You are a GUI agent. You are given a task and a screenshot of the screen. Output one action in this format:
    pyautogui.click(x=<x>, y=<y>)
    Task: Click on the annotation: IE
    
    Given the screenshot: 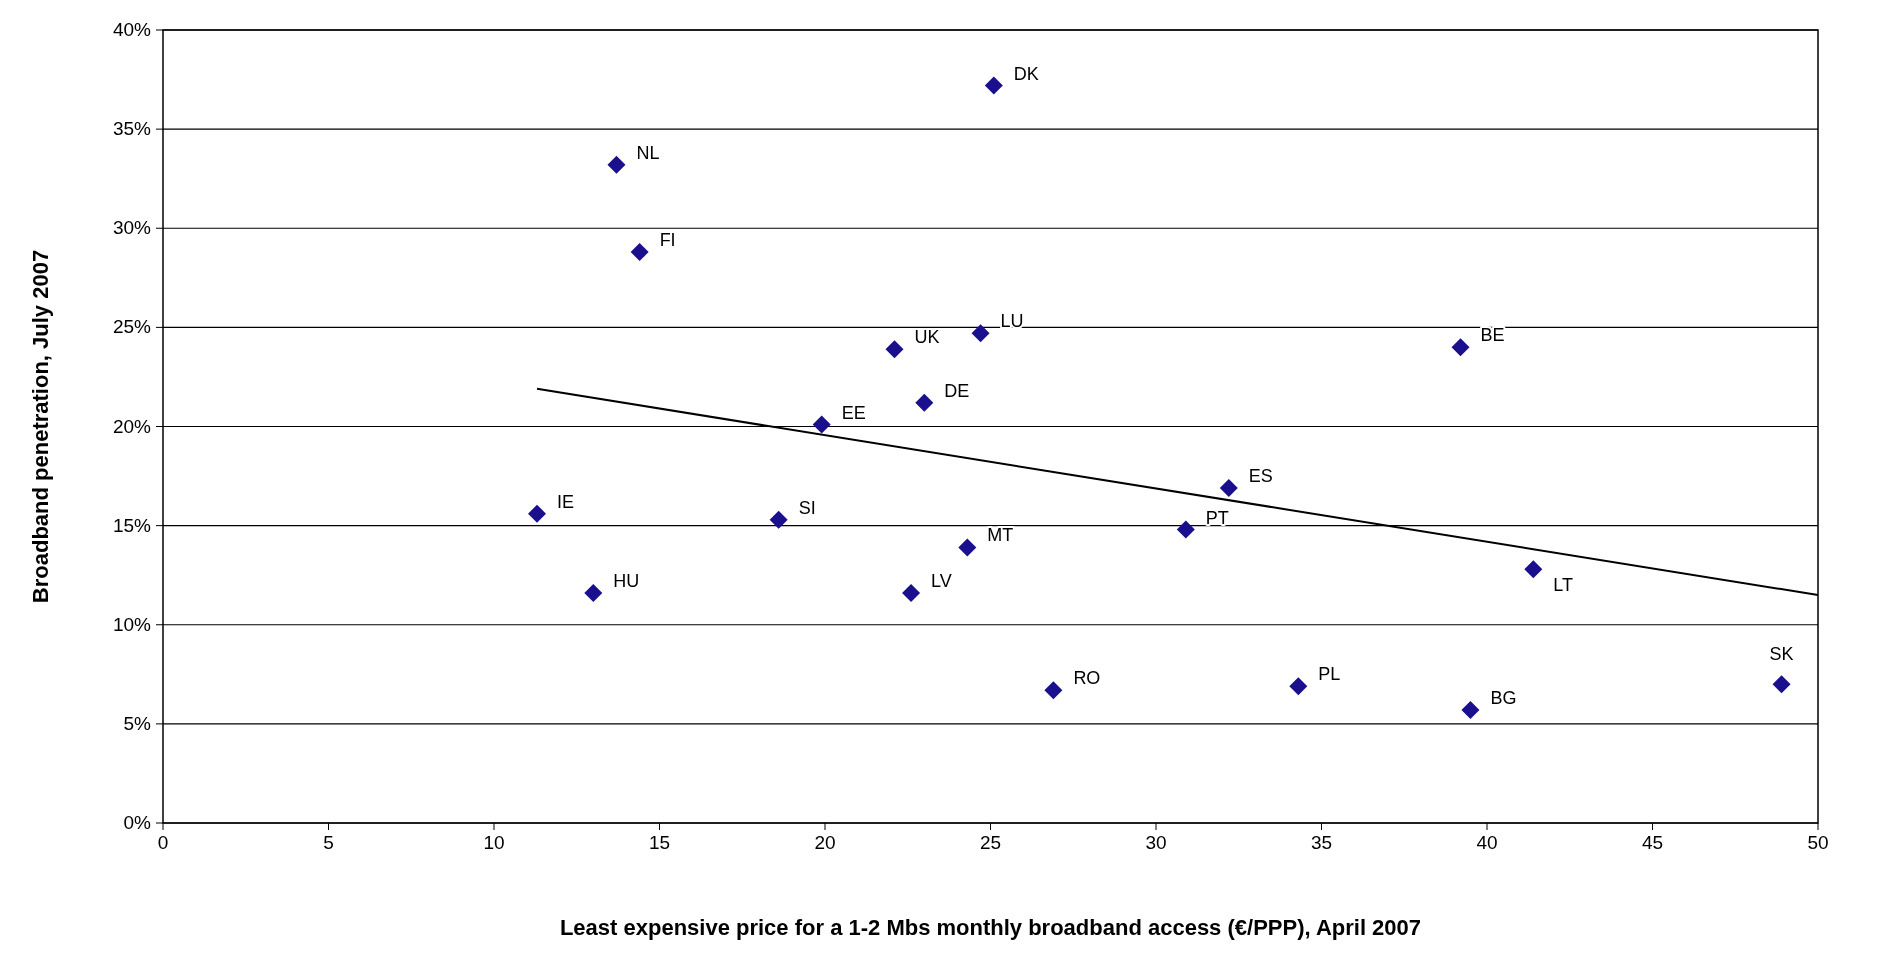 What is the action you would take?
    pyautogui.click(x=566, y=501)
    